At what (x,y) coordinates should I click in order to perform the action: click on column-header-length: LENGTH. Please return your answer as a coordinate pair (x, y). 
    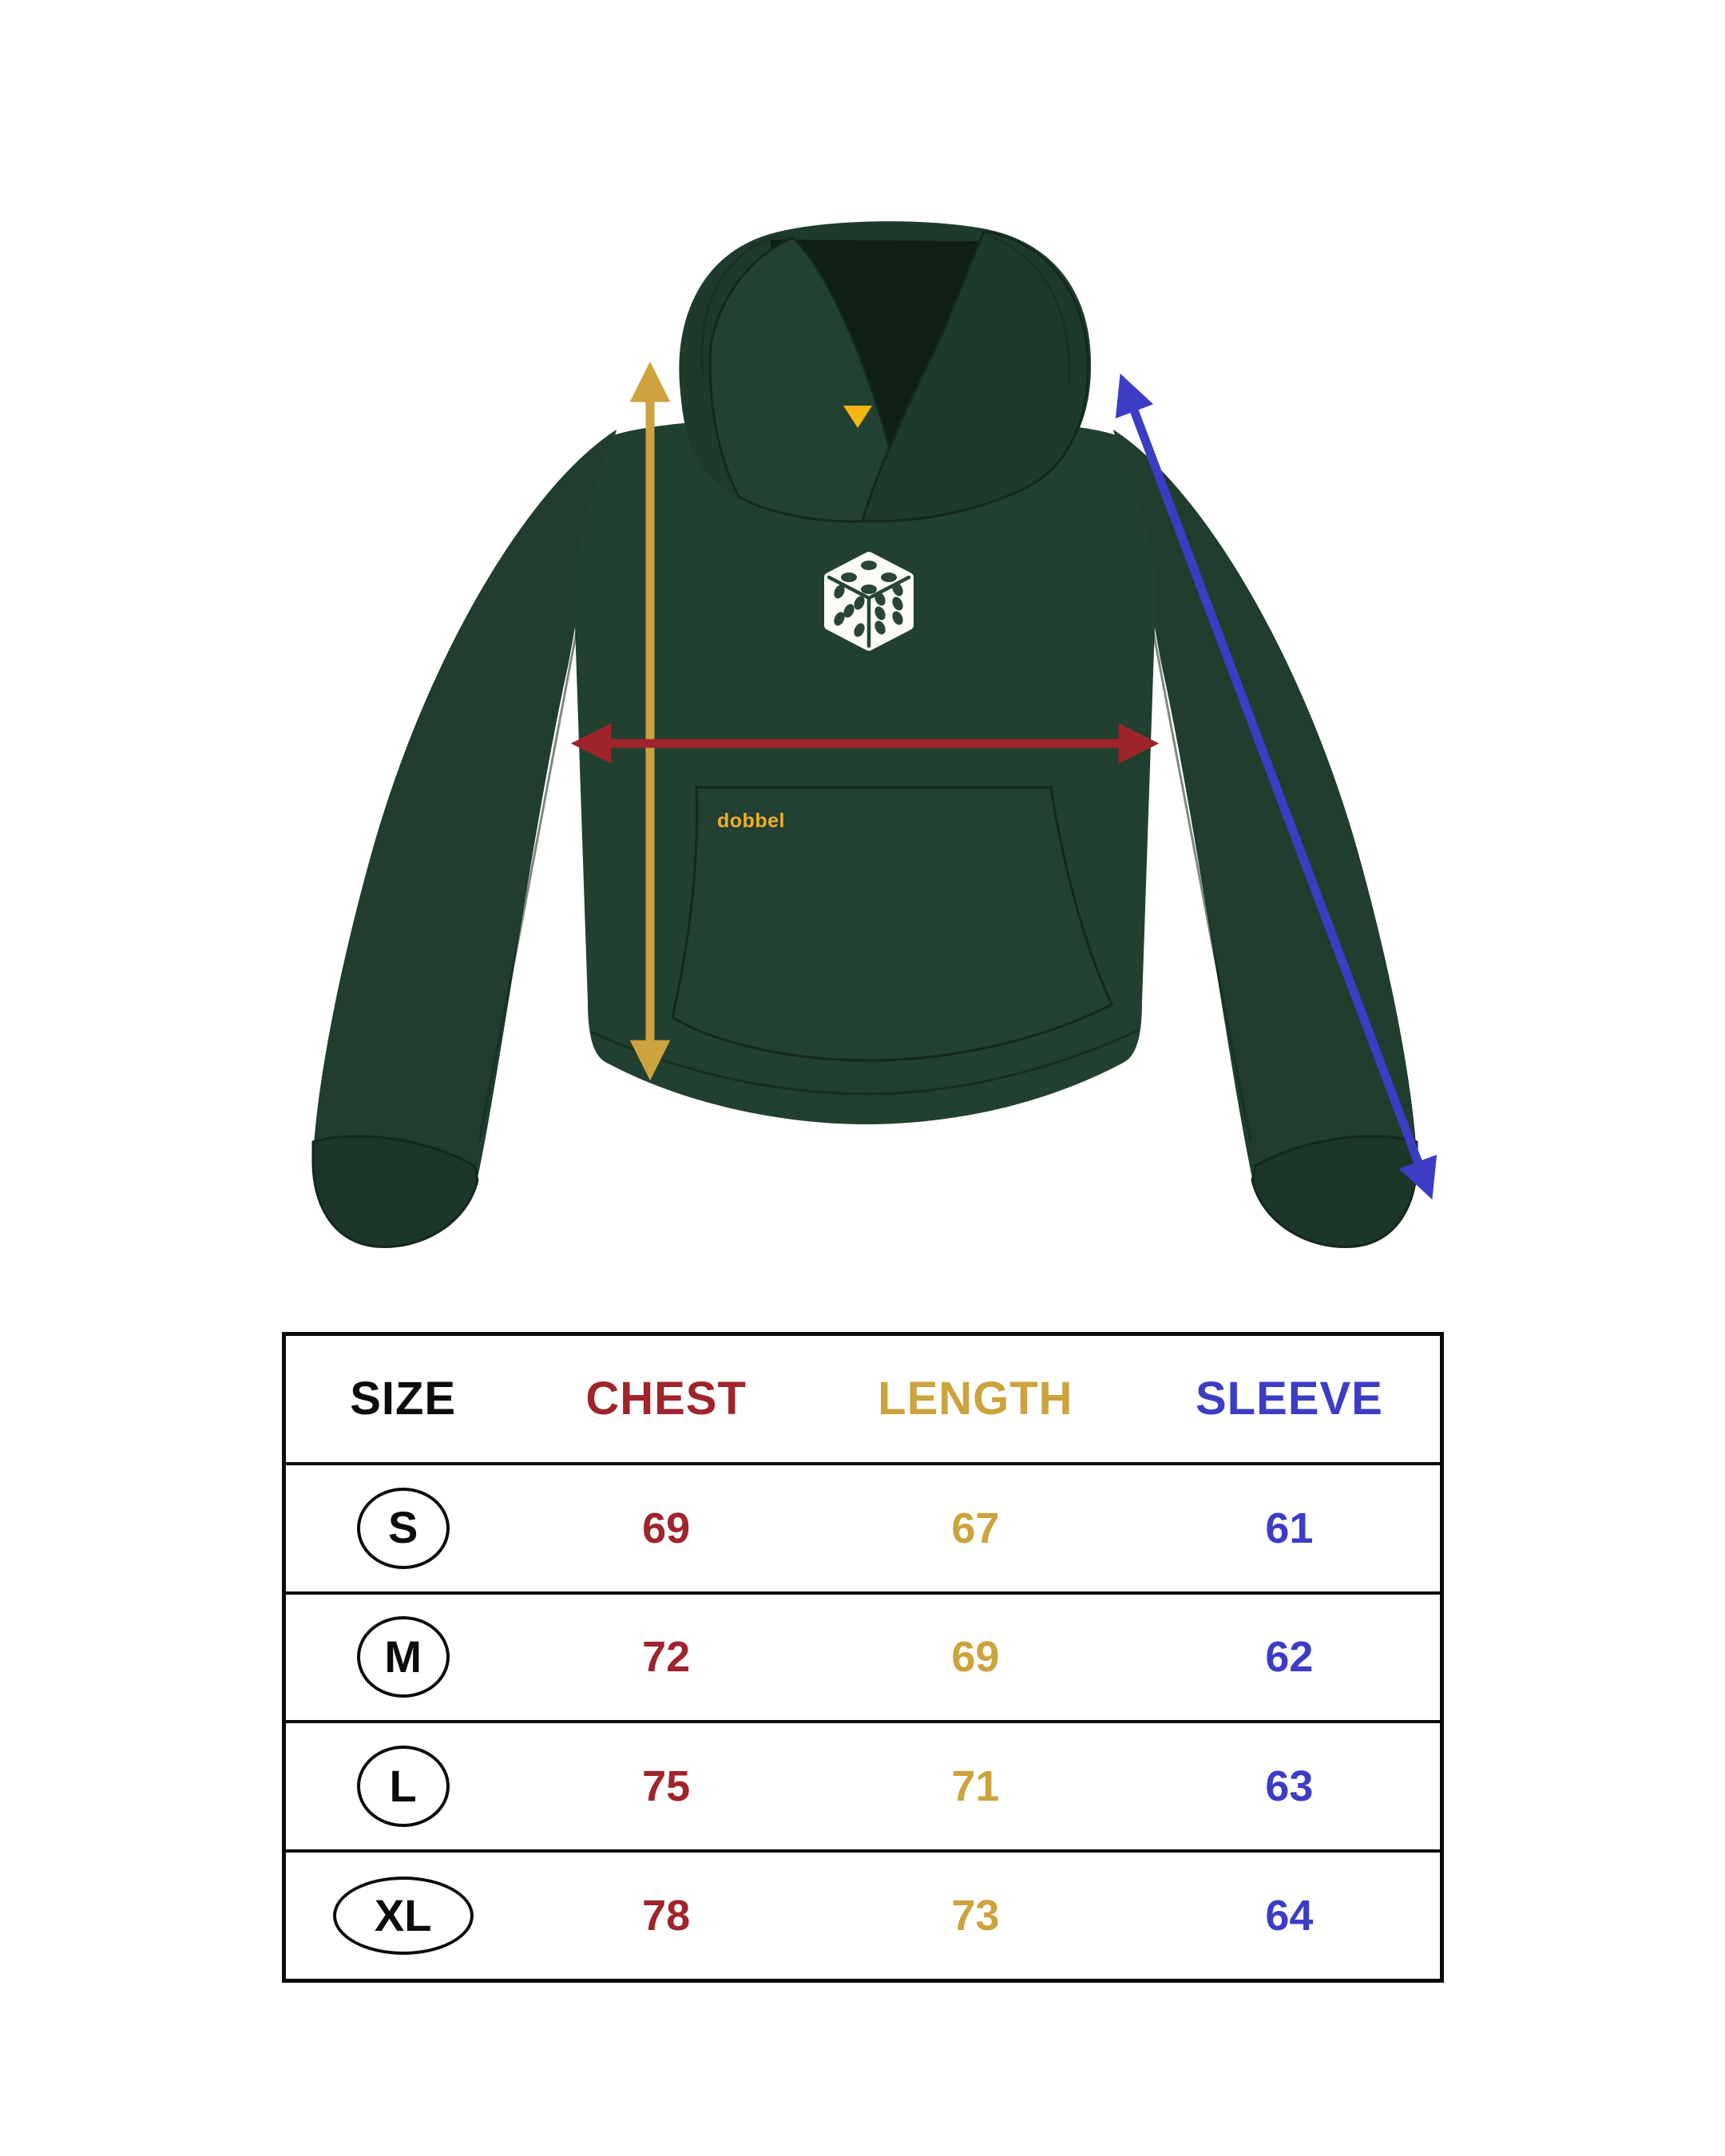
    Looking at the image, I should click on (976, 1399).